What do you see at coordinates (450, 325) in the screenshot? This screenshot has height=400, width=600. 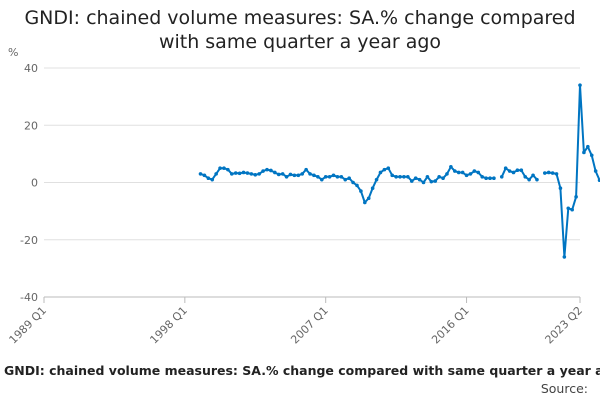 I see `x-tick-label: 2016 Q1` at bounding box center [450, 325].